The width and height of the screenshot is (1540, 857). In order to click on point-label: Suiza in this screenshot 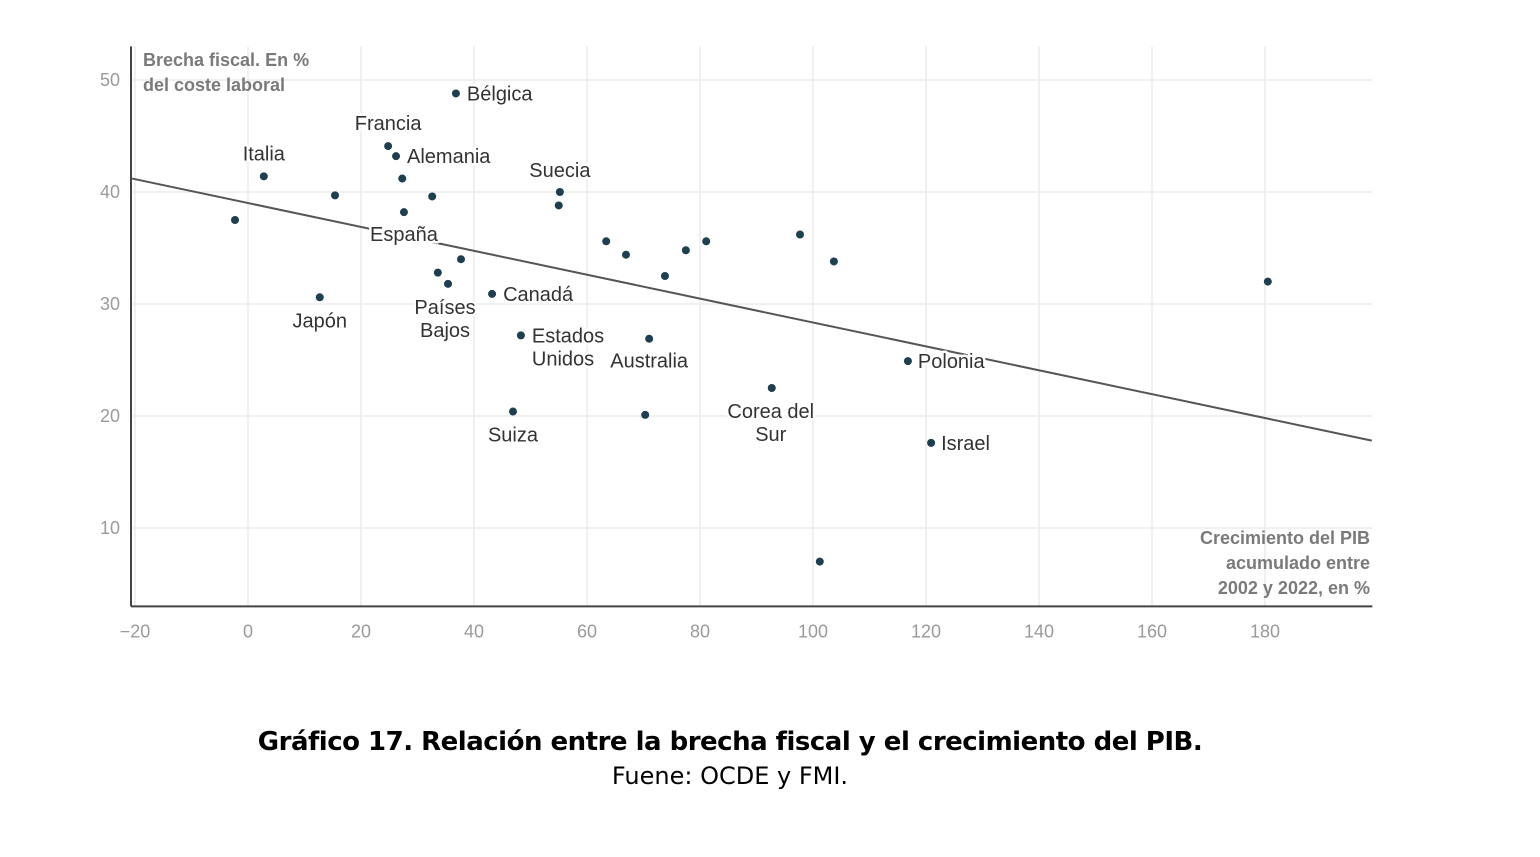, I will do `click(513, 436)`.